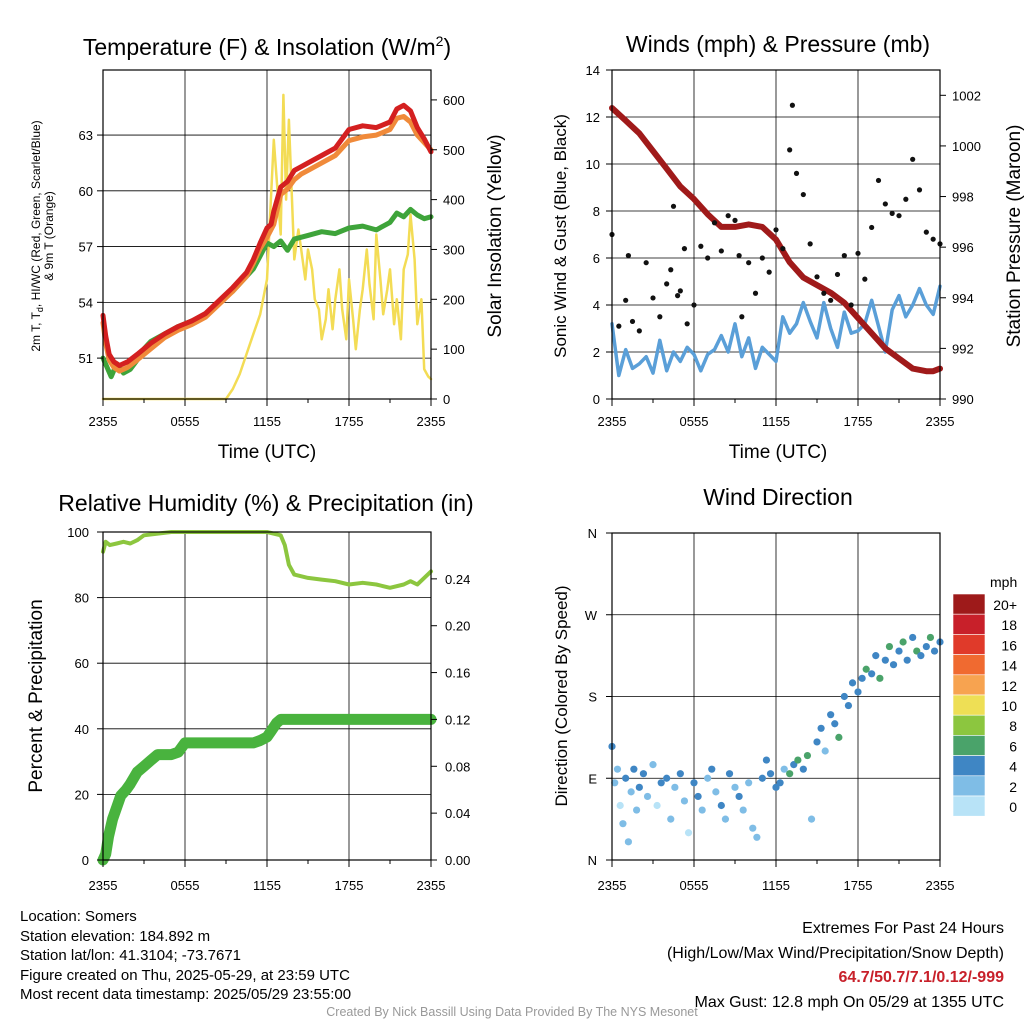  I want to click on y-tick-label: 63, so click(86, 135).